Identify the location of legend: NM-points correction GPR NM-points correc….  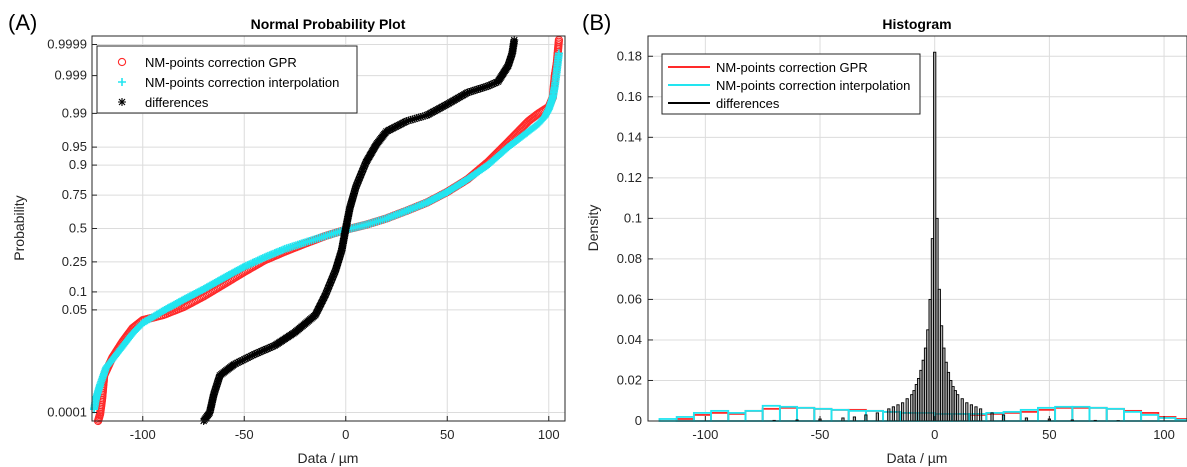
(227, 79).